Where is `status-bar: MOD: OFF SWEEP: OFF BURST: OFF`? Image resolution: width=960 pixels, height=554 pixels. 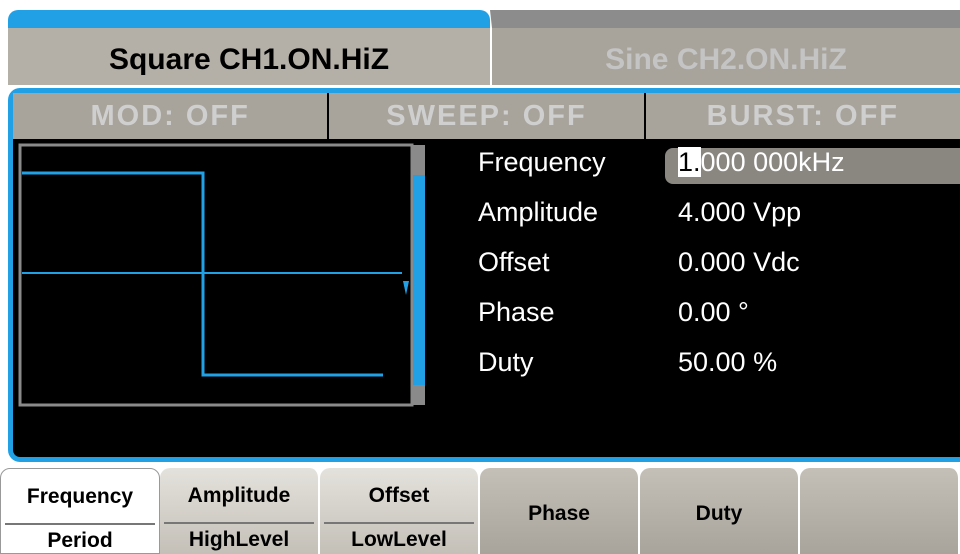 status-bar: MOD: OFF SWEEP: OFF BURST: OFF is located at coordinates (486, 116).